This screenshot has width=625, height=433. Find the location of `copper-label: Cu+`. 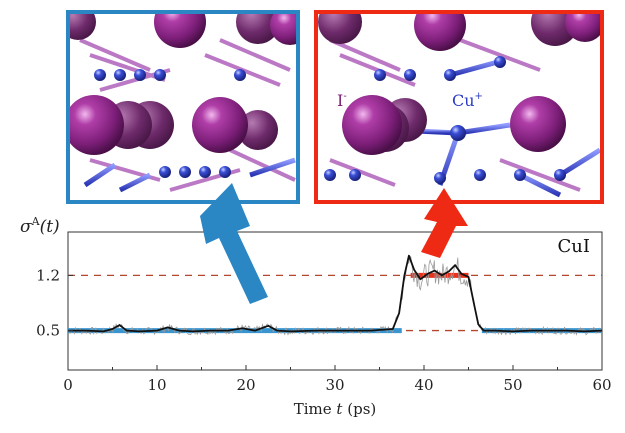

copper-label: Cu+ is located at coordinates (467, 100).